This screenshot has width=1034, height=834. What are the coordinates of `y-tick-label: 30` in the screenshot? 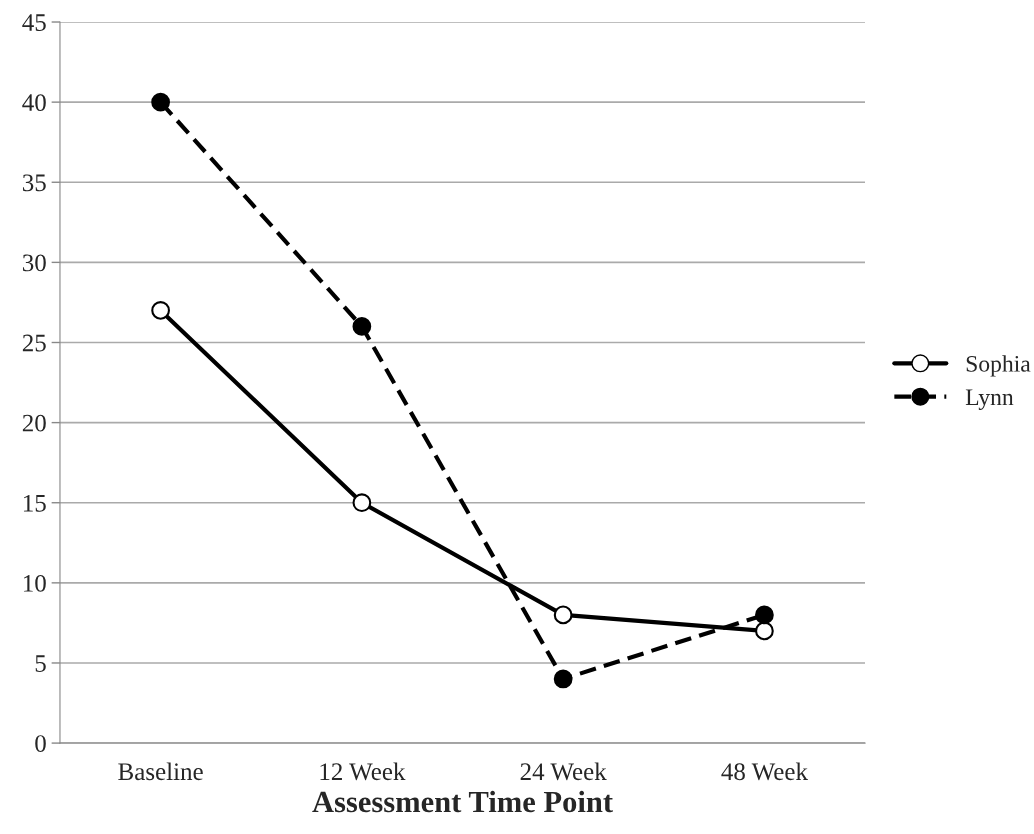 It's located at (34, 263).